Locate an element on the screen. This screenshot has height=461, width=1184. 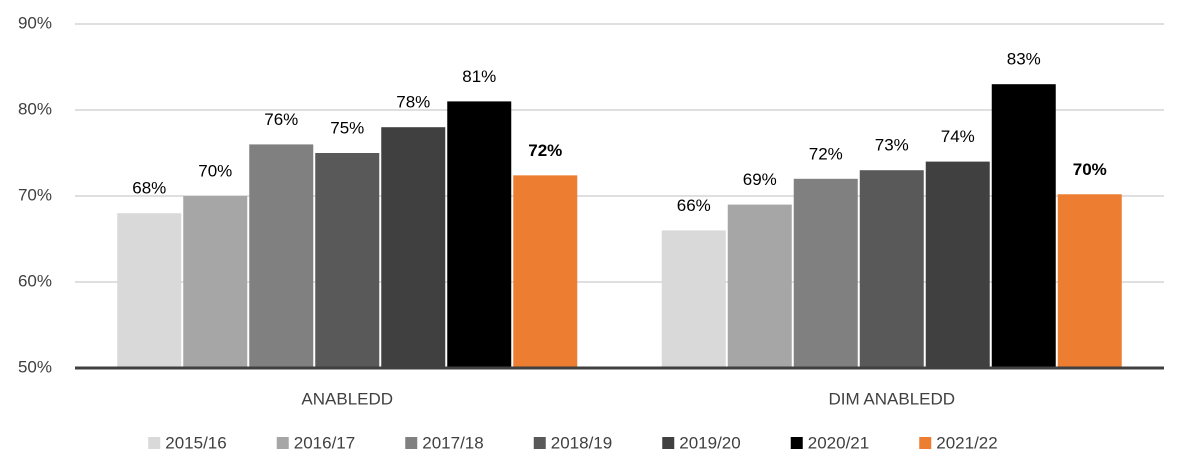
legend-label: 2018/19 is located at coordinates (581, 442).